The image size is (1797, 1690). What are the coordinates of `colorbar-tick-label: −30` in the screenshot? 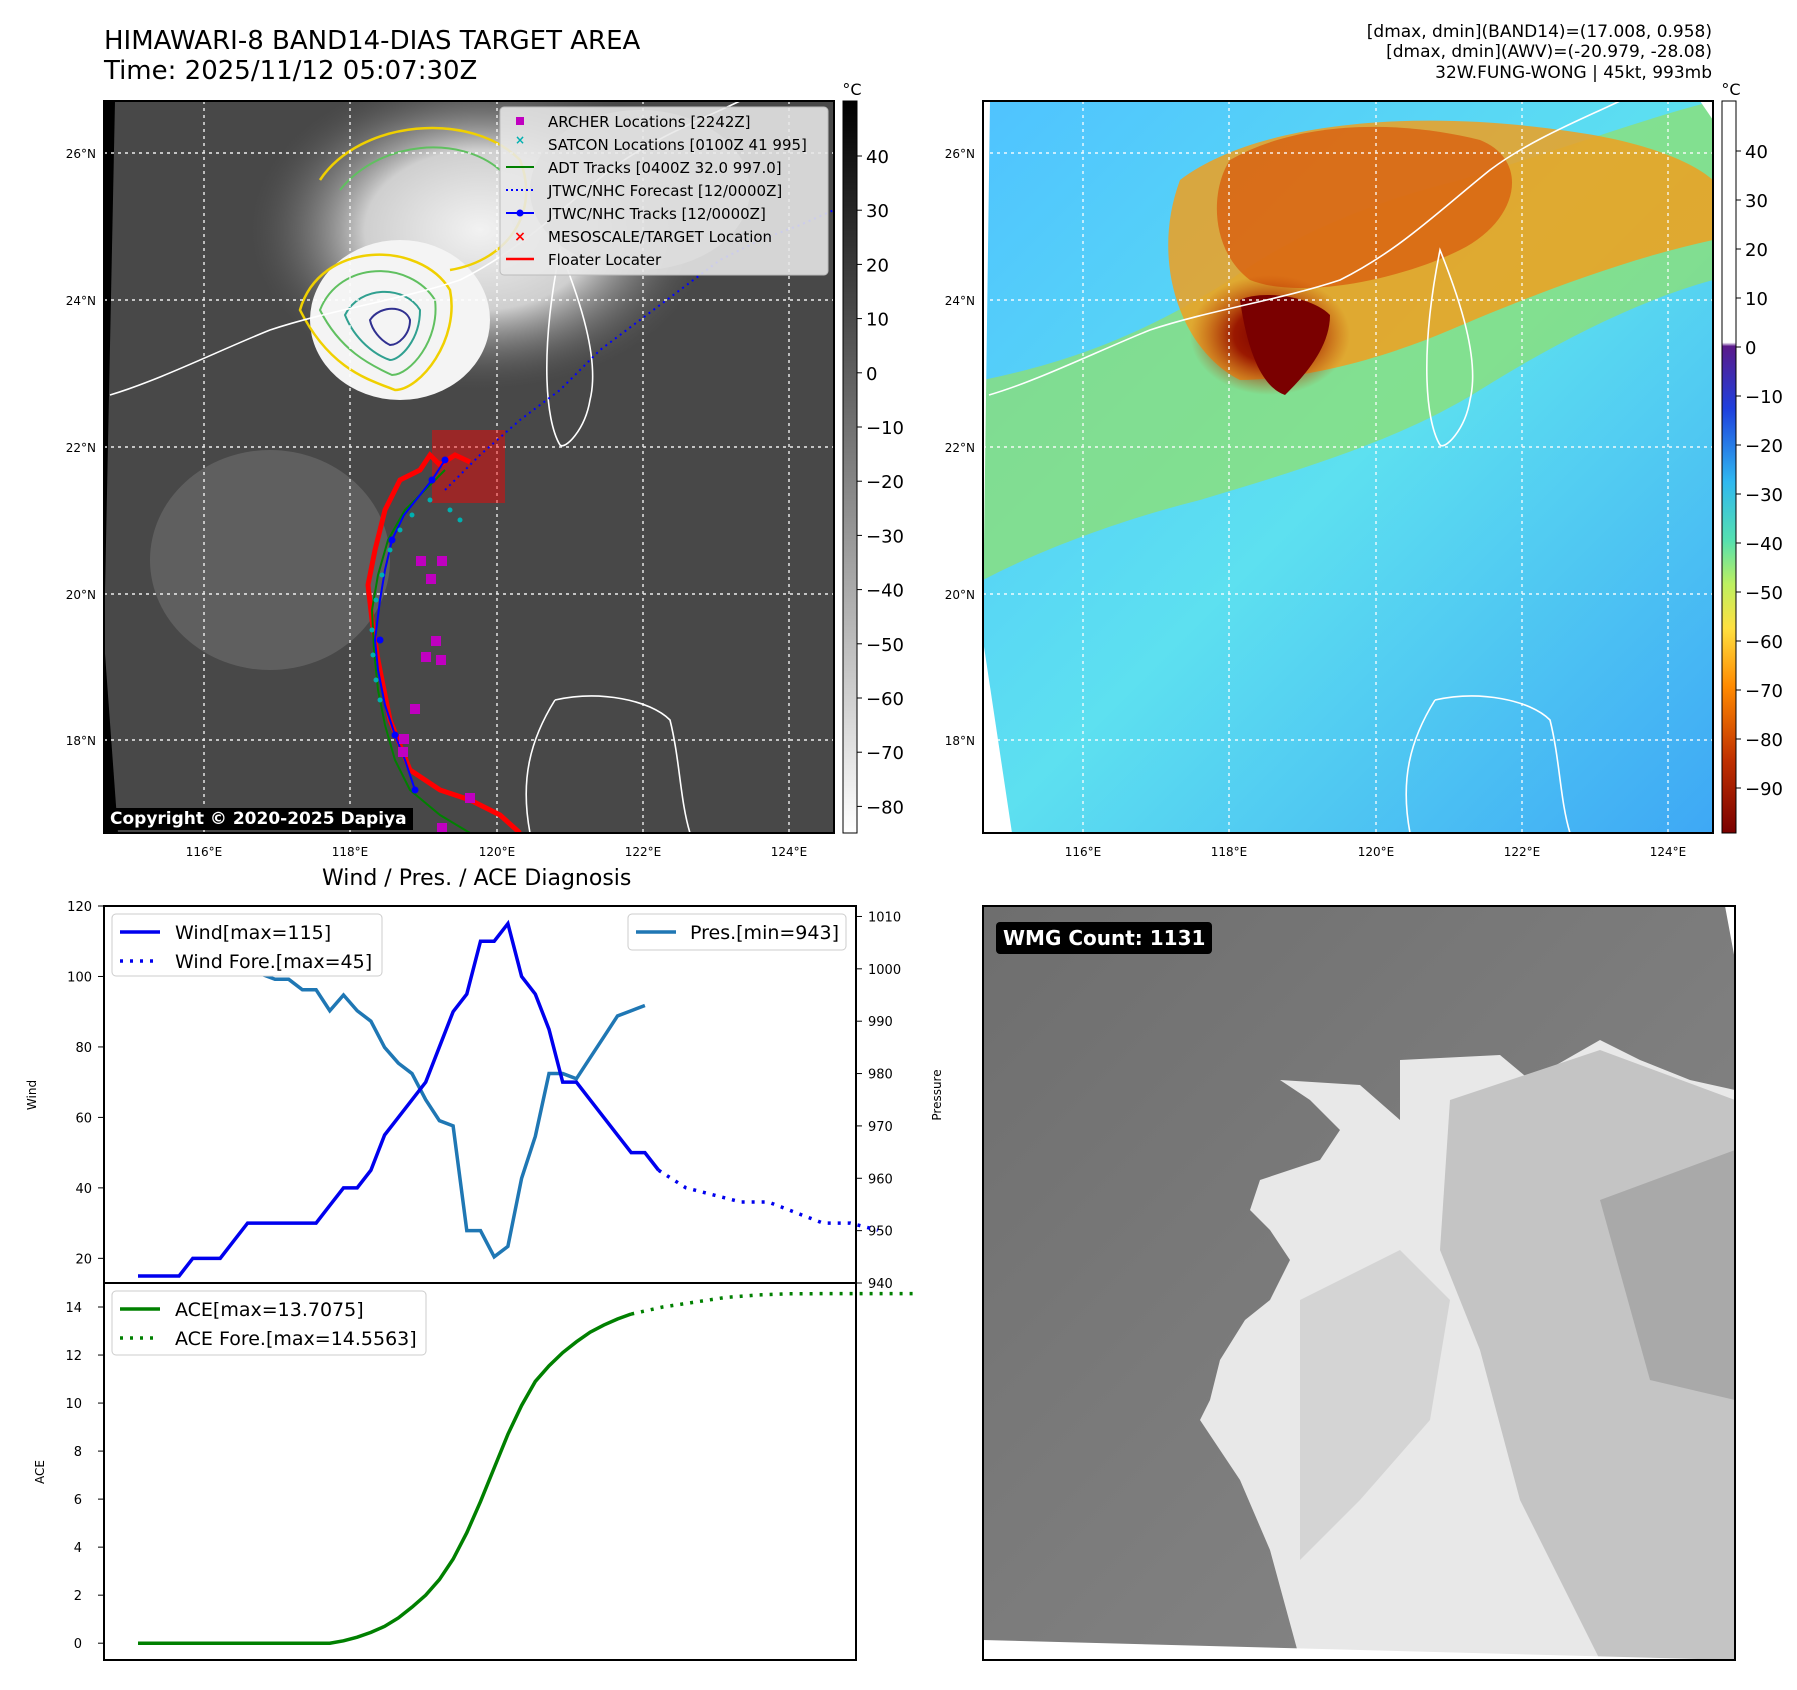 It's located at (885, 536).